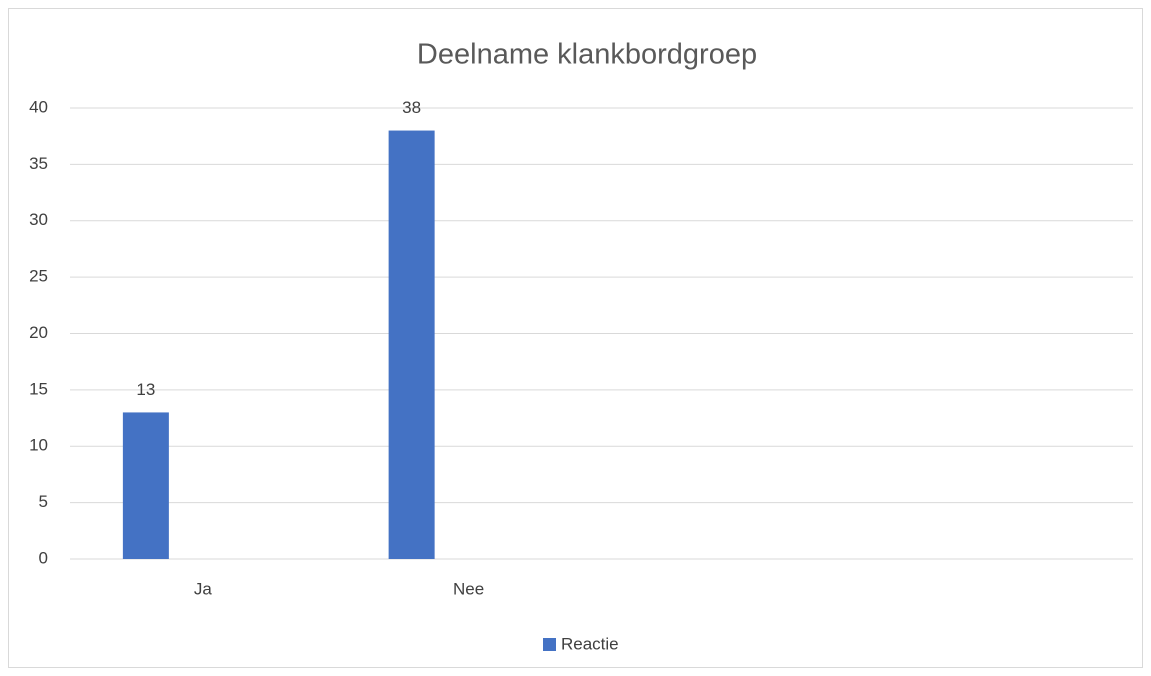 This screenshot has height=676, width=1151. I want to click on x-tick-label: Nee, so click(468, 588).